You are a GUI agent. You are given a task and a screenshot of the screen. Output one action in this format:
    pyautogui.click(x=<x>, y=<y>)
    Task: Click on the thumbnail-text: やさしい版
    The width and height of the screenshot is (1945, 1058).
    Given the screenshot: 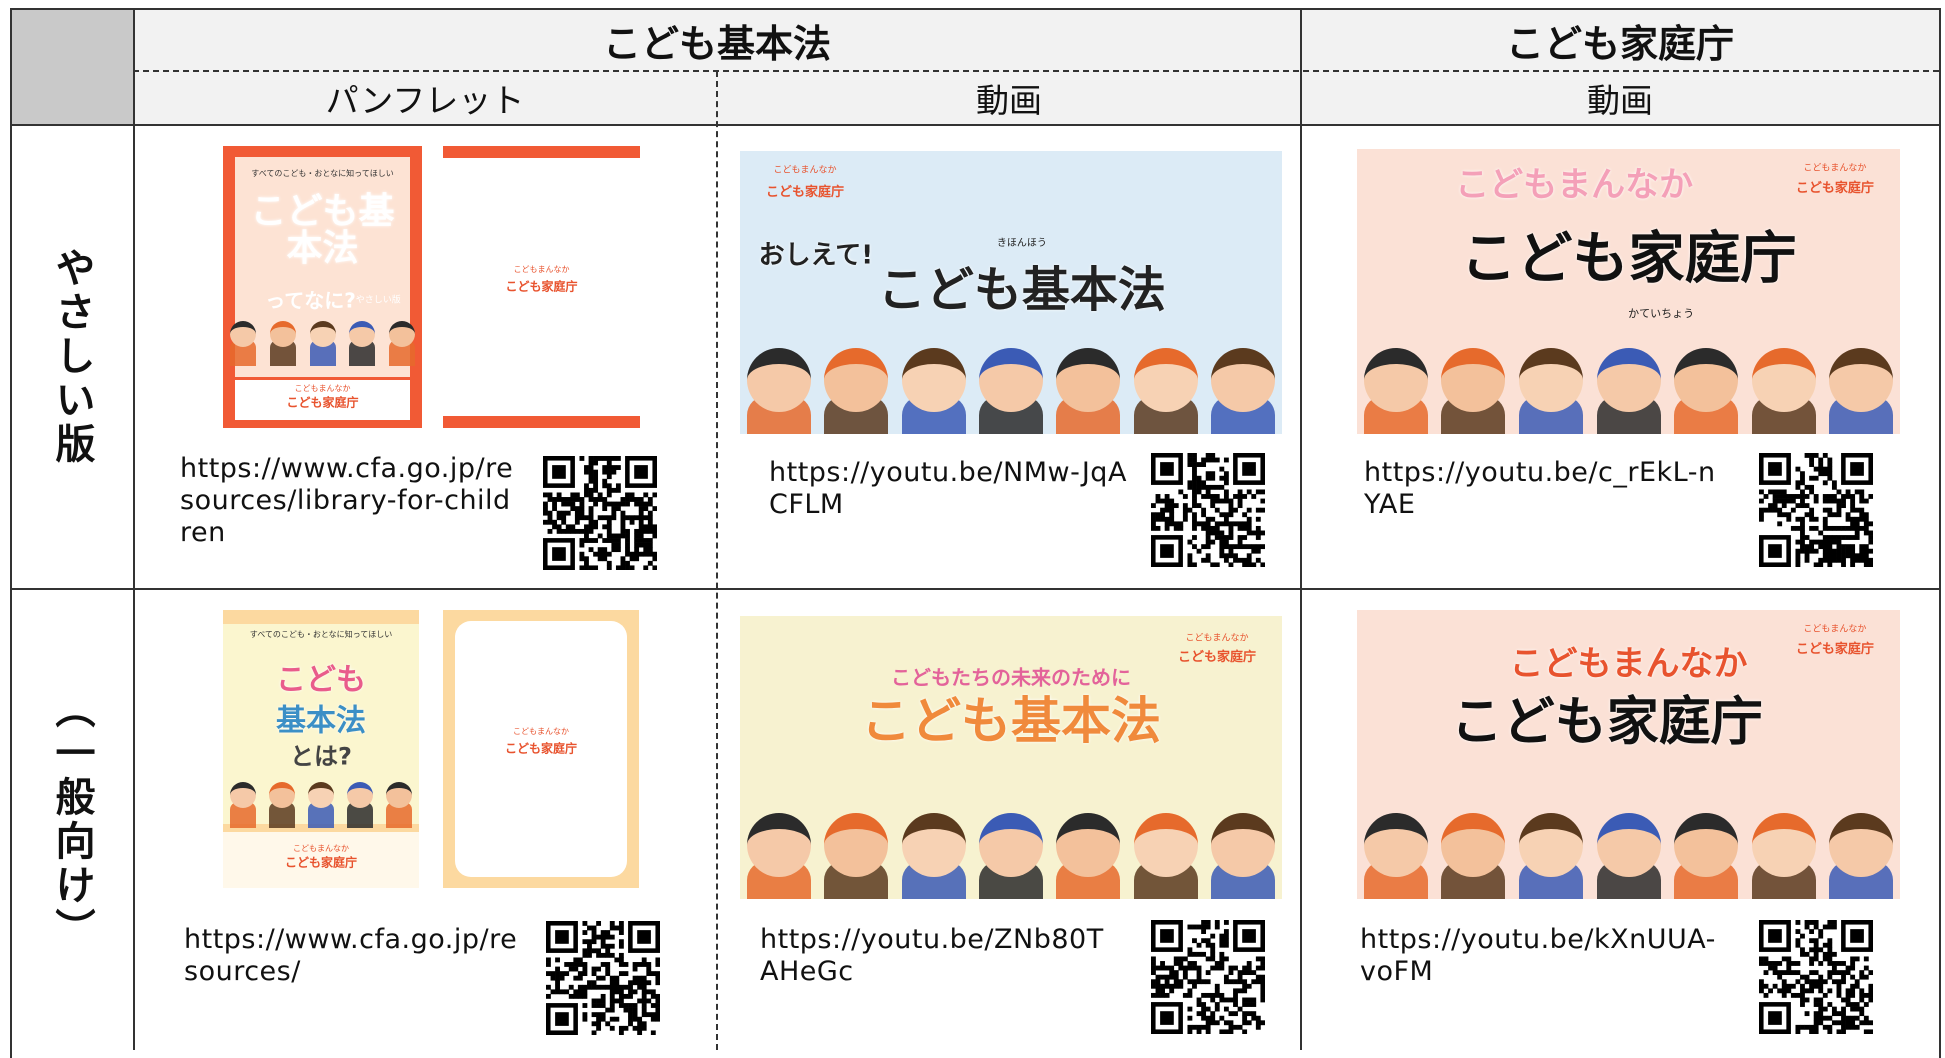 What is the action you would take?
    pyautogui.click(x=378, y=300)
    